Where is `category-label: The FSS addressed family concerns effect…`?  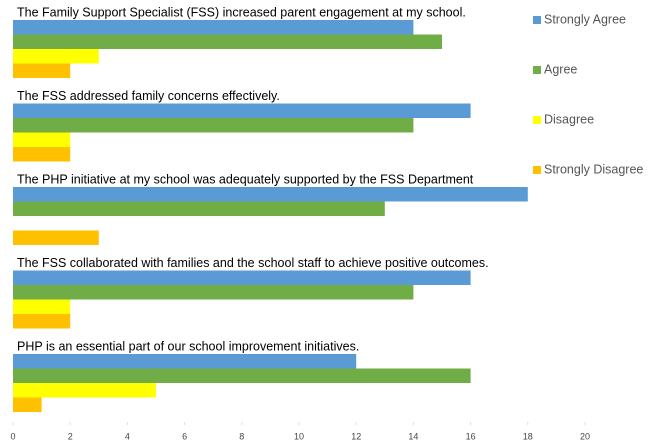
category-label: The FSS addressed family concerns effect… is located at coordinates (148, 96).